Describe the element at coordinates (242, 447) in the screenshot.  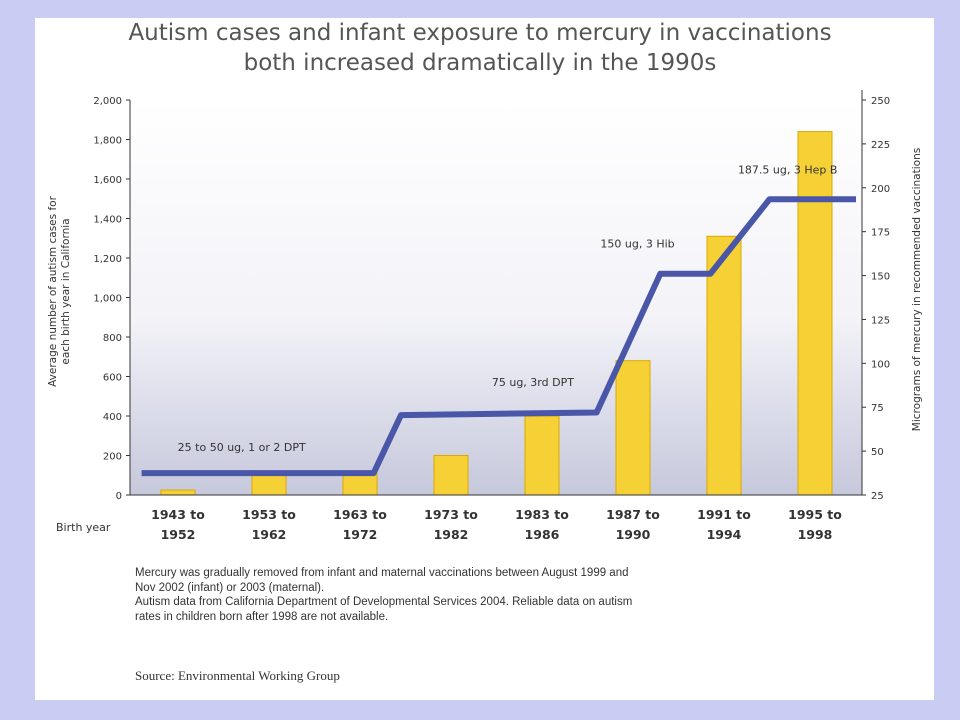
I see `annotation-0: 25 to 50 ug, 1 or 2 DPT` at that location.